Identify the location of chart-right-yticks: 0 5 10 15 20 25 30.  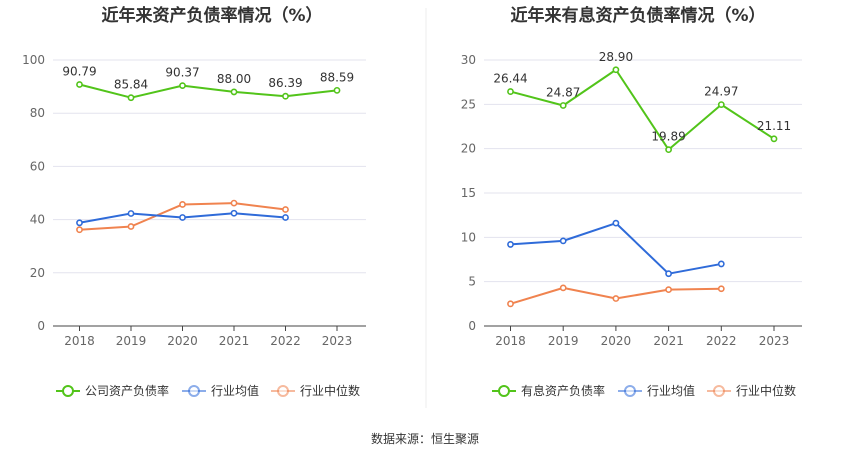
(468, 193).